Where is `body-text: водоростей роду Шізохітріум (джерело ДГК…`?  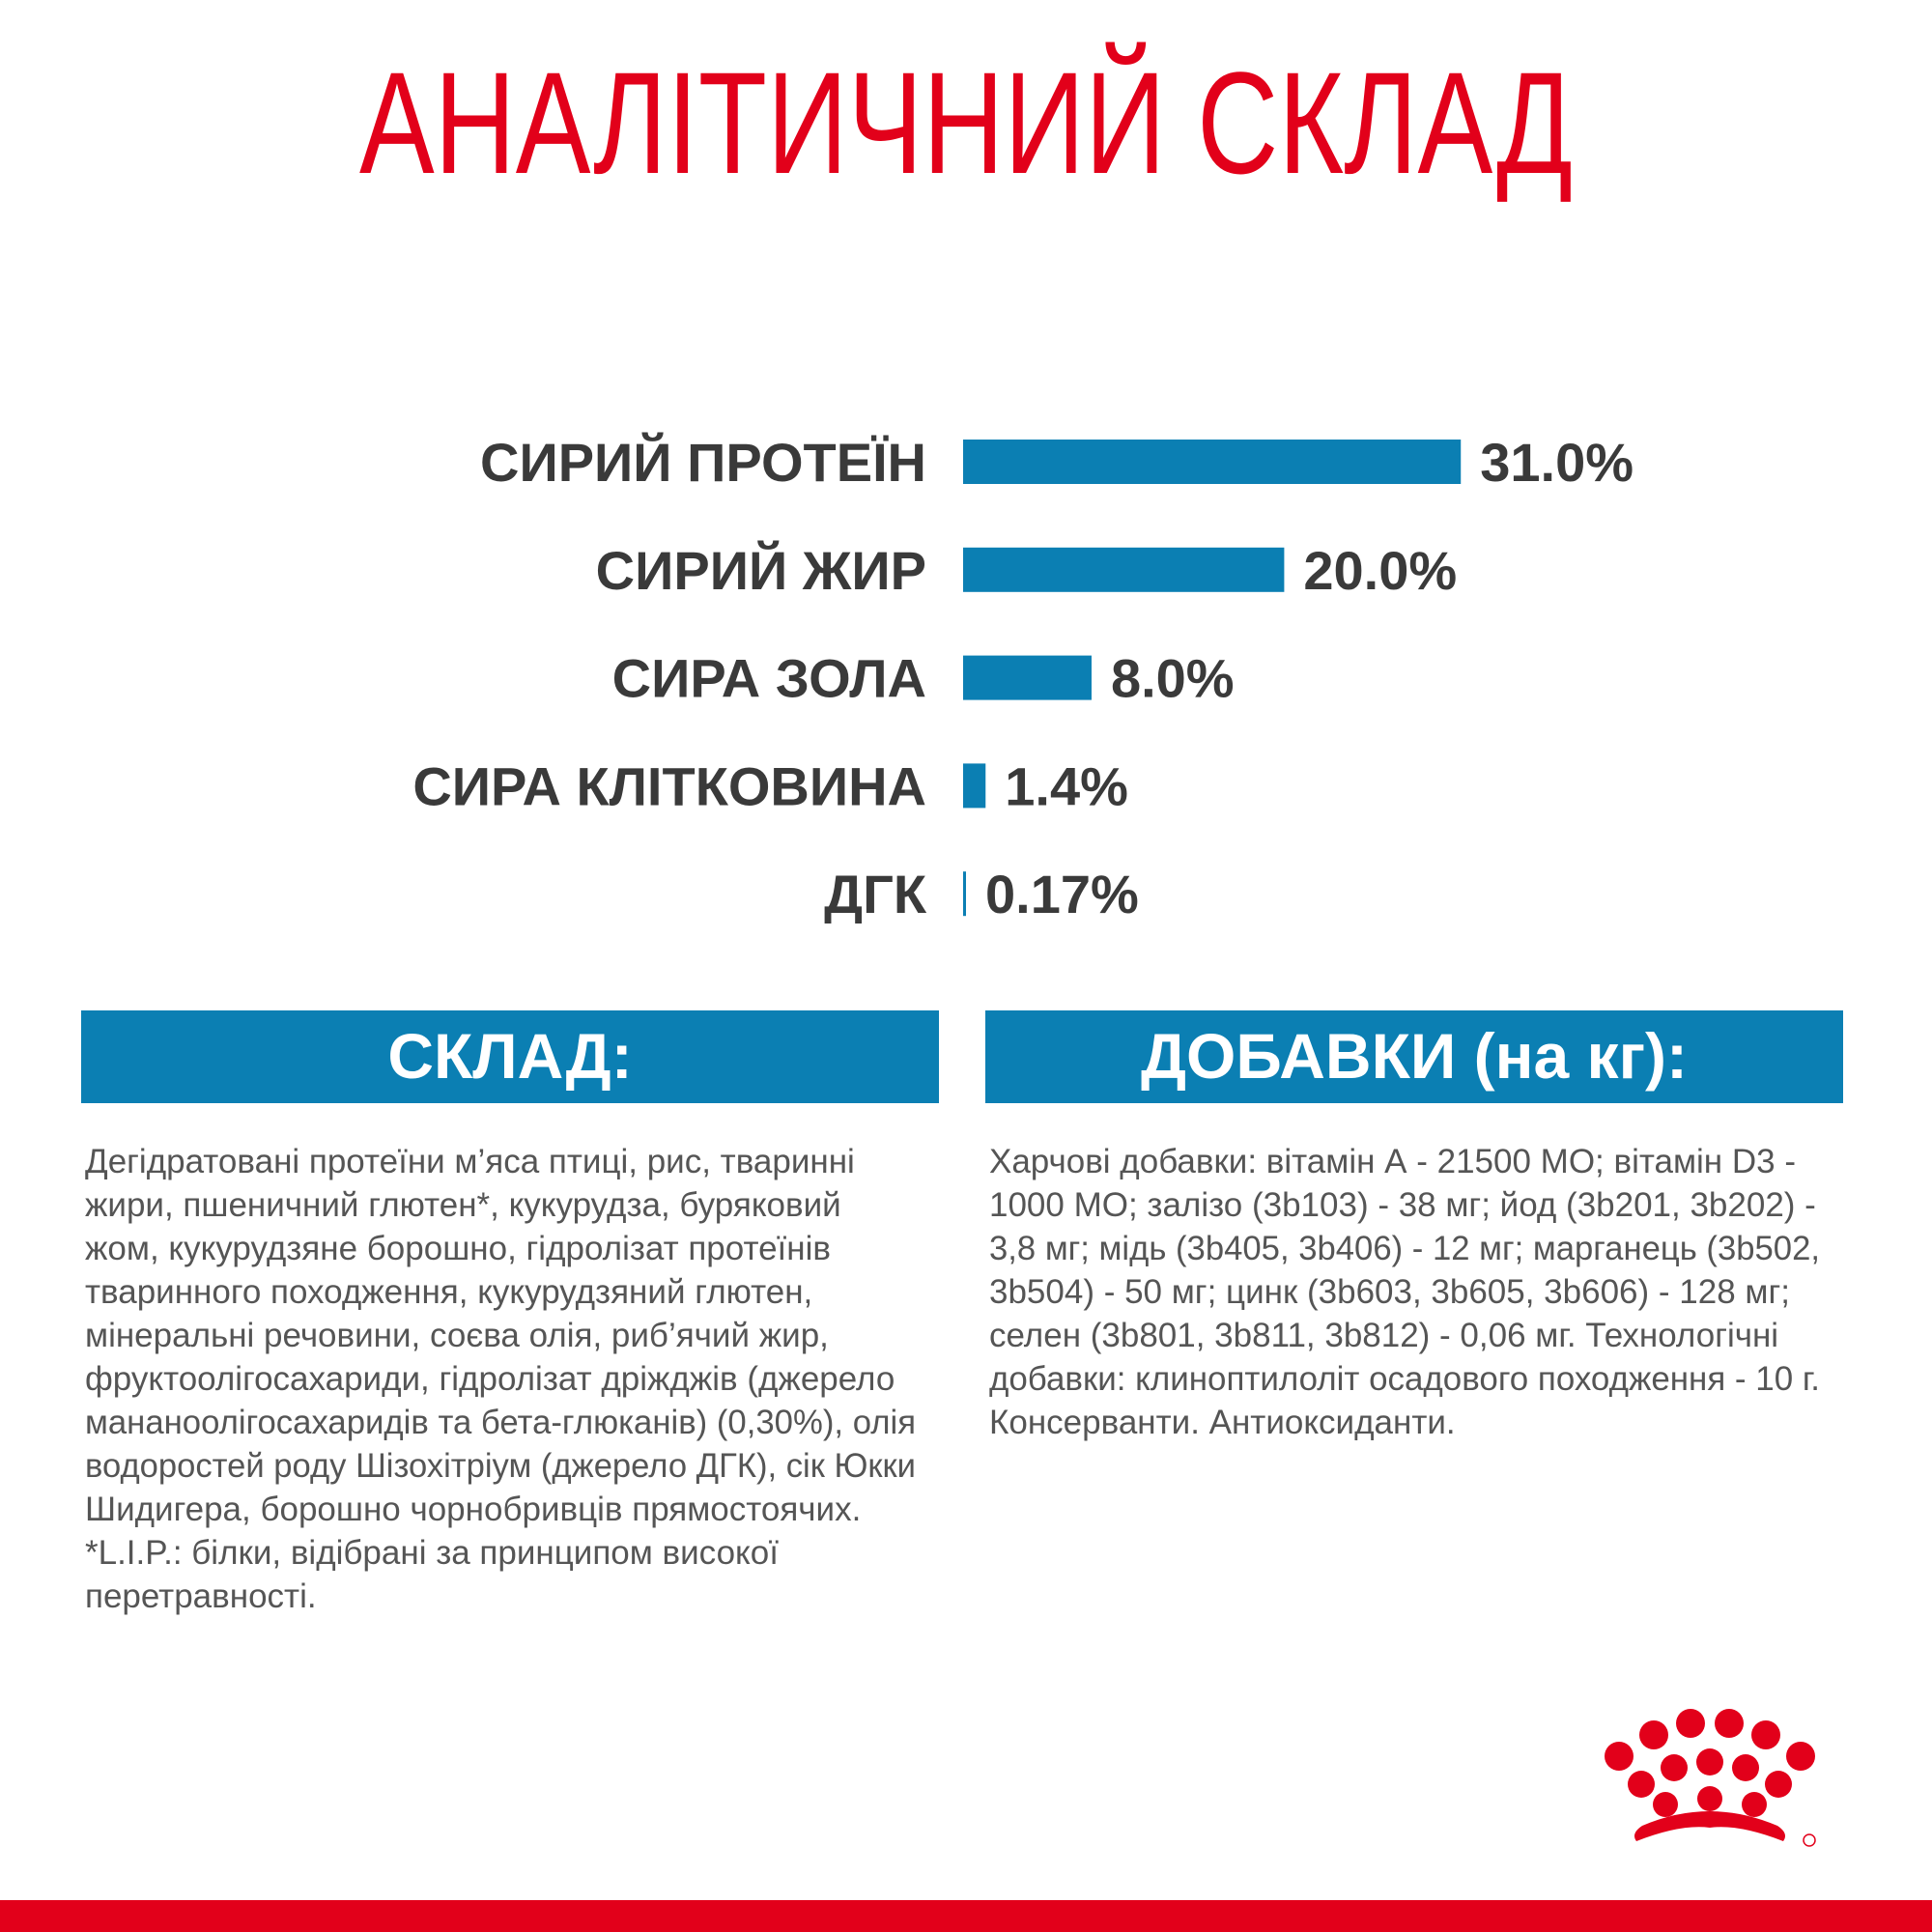
body-text: водоростей роду Шізохітріум (джерело ДГК… is located at coordinates (500, 1466).